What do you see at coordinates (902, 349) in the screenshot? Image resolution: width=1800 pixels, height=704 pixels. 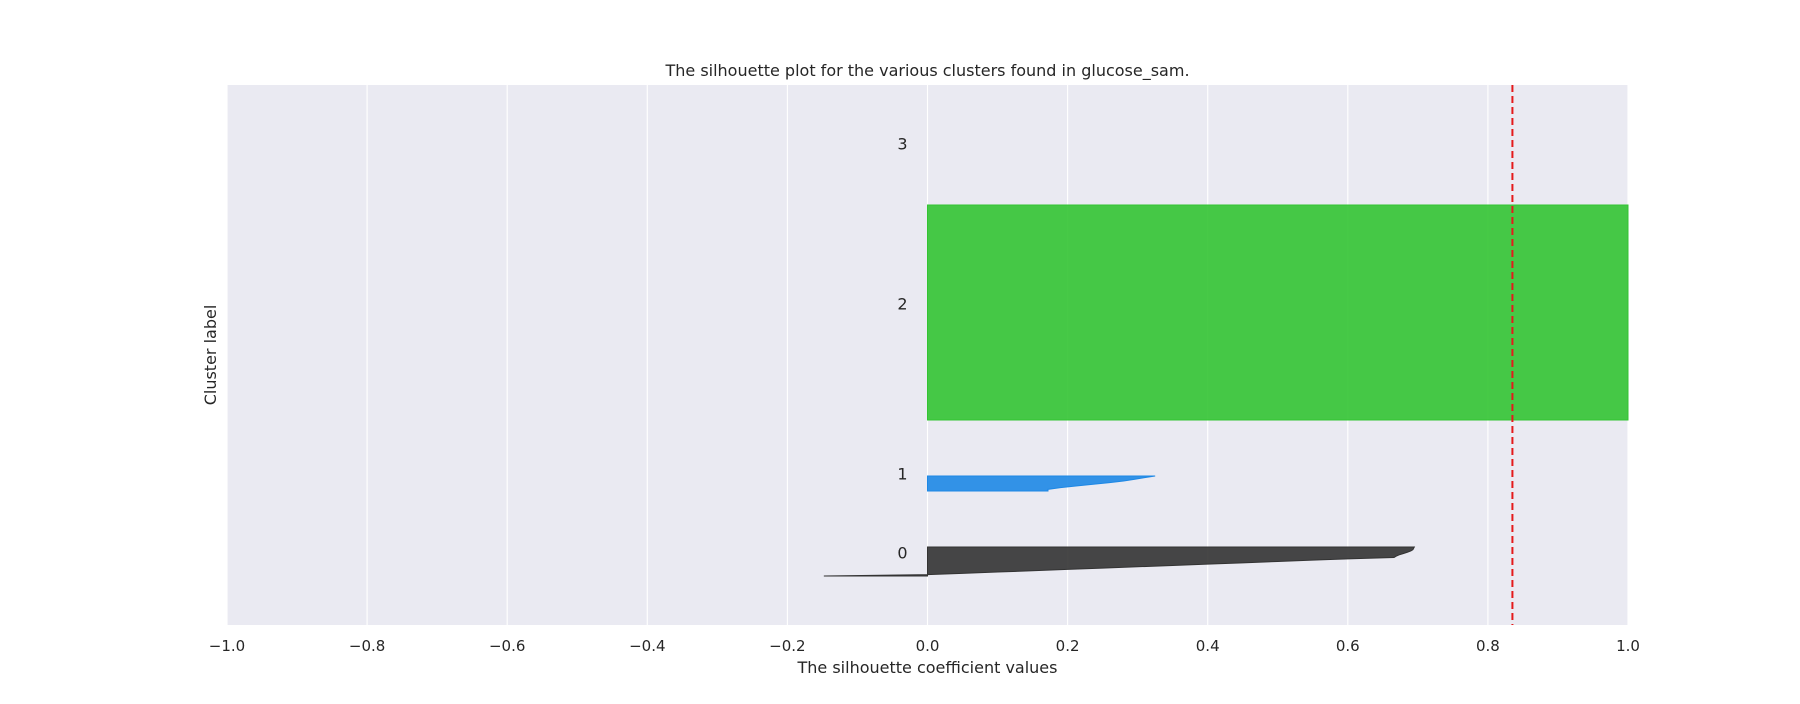 I see `cluster-labels: 0 1 2 3` at bounding box center [902, 349].